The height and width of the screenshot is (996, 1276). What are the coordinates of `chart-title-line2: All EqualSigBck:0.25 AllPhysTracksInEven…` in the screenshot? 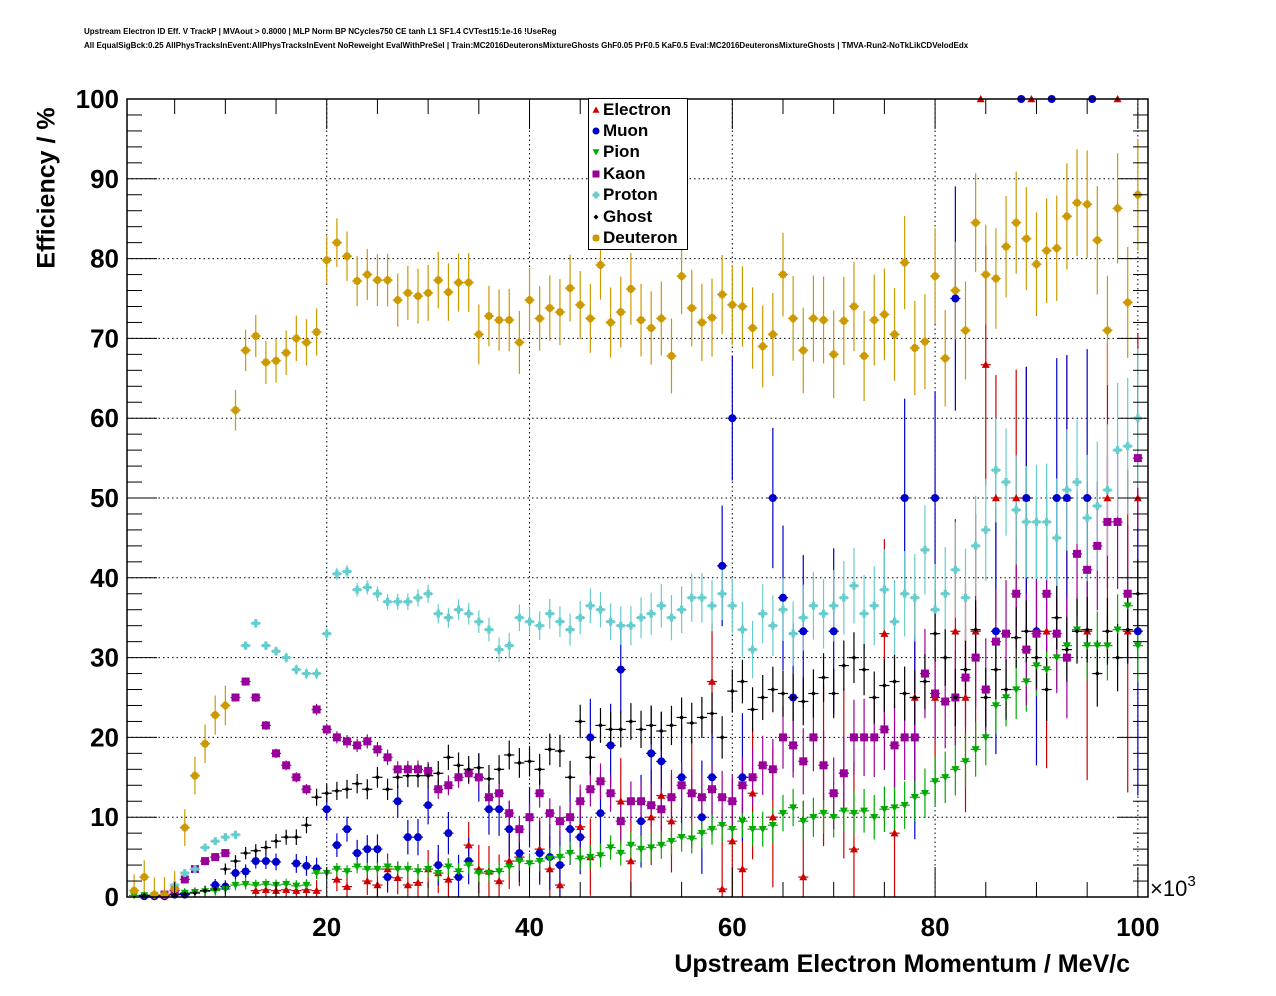 It's located at (526, 45).